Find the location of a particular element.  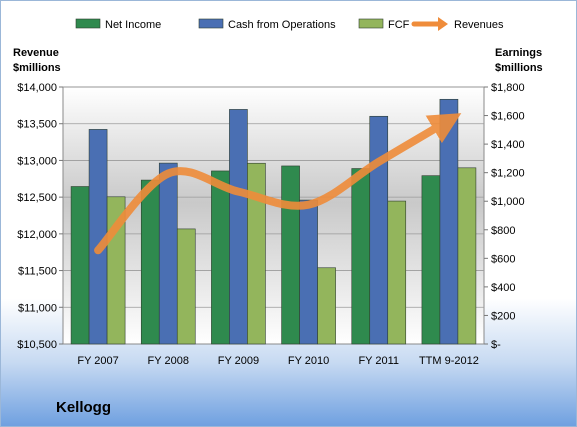

left-axis-tick-label: $12,000 is located at coordinates (37, 235).